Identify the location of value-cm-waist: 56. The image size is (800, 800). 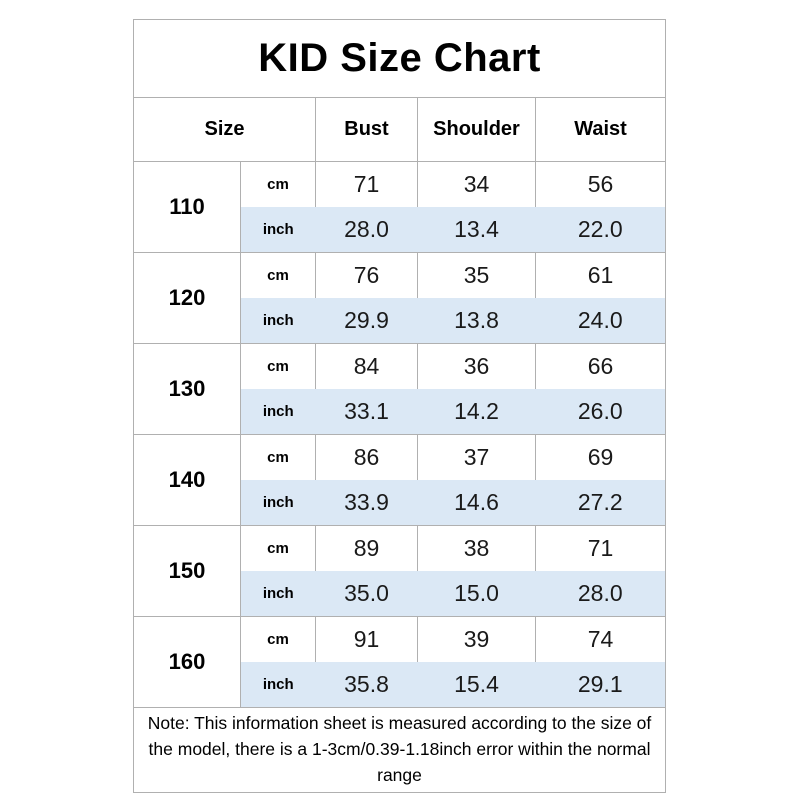
(600, 184).